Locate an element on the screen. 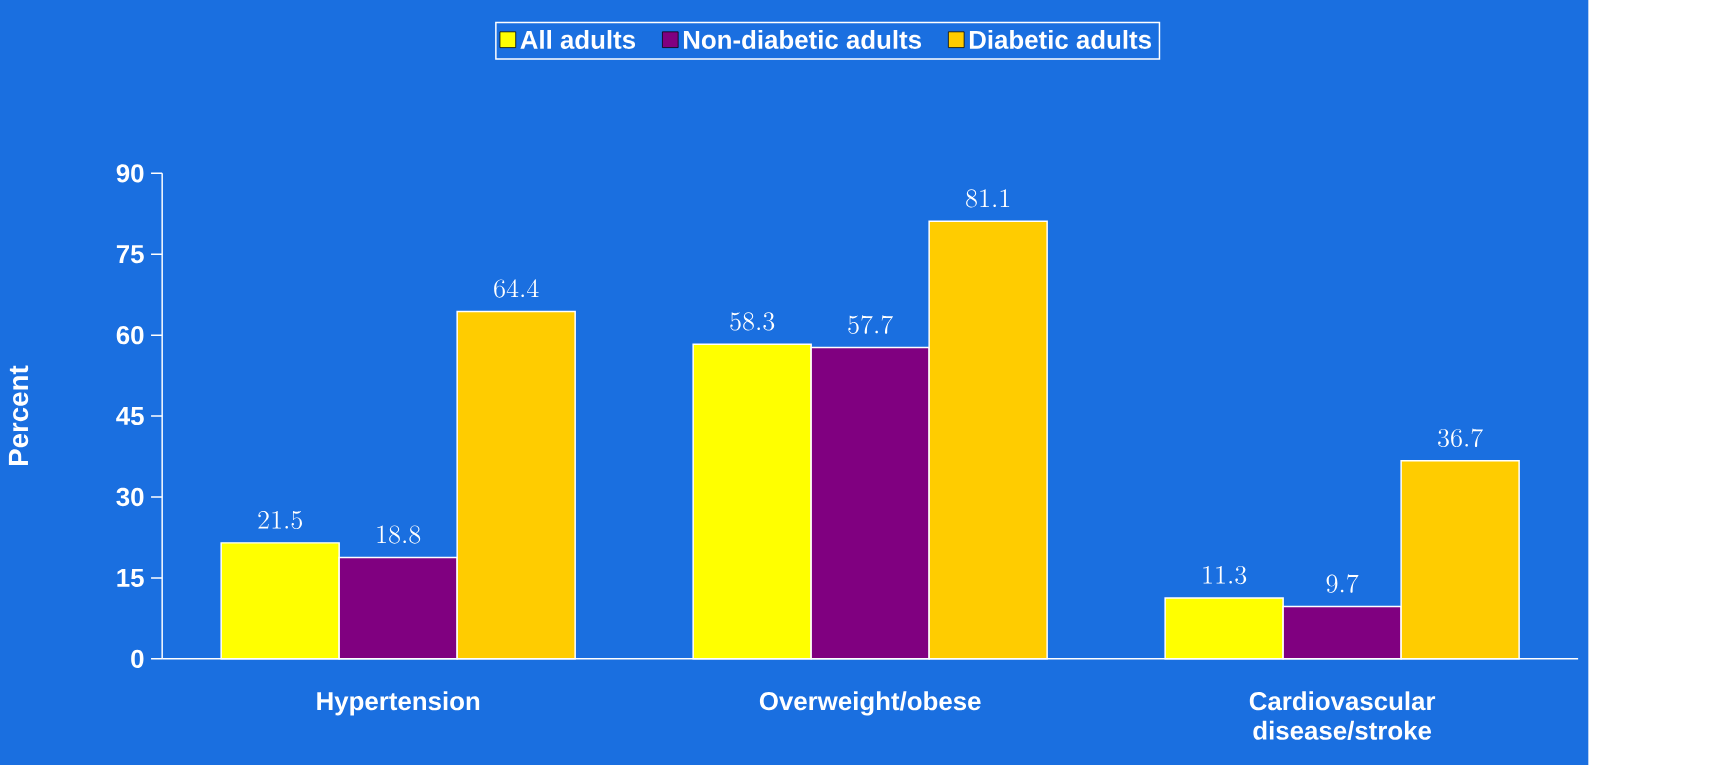  data-label: 11 .3 is located at coordinates (1225, 574).